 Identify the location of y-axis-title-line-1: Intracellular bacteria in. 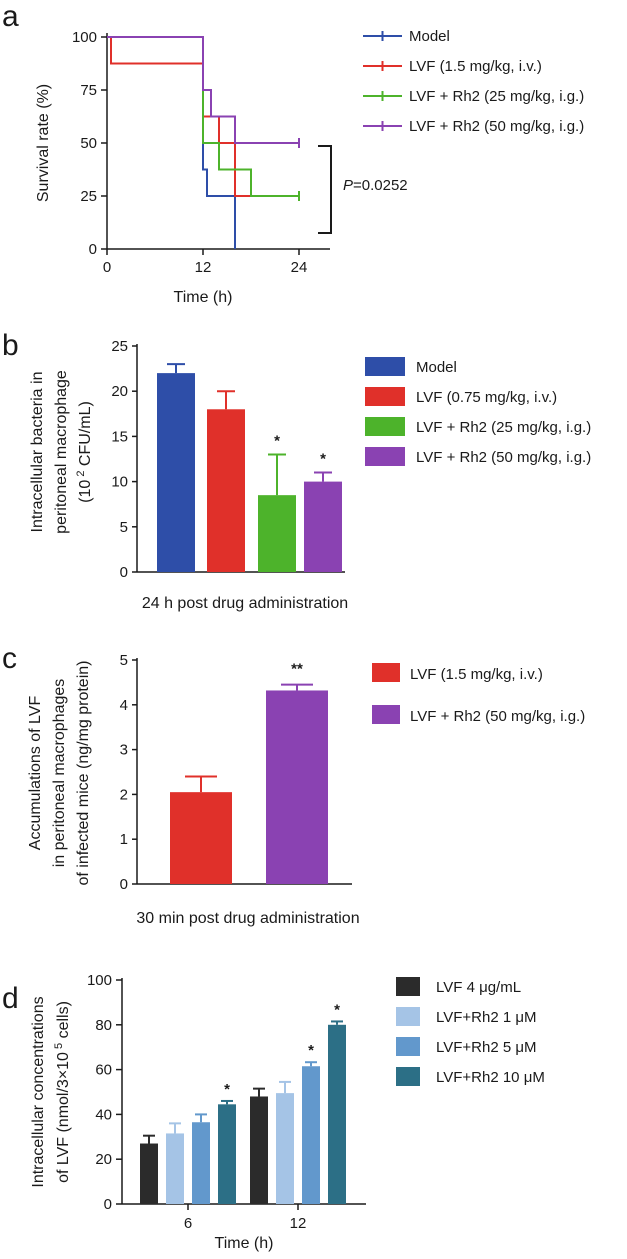
(37, 452).